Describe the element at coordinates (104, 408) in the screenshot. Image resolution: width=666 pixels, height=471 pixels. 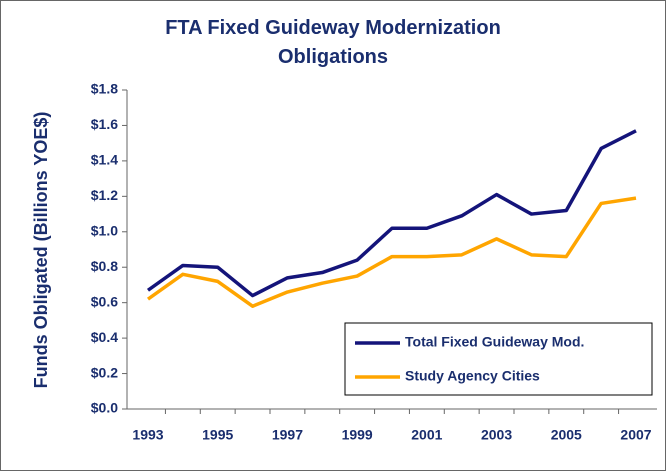
I see `y-tick-label: $0.0` at that location.